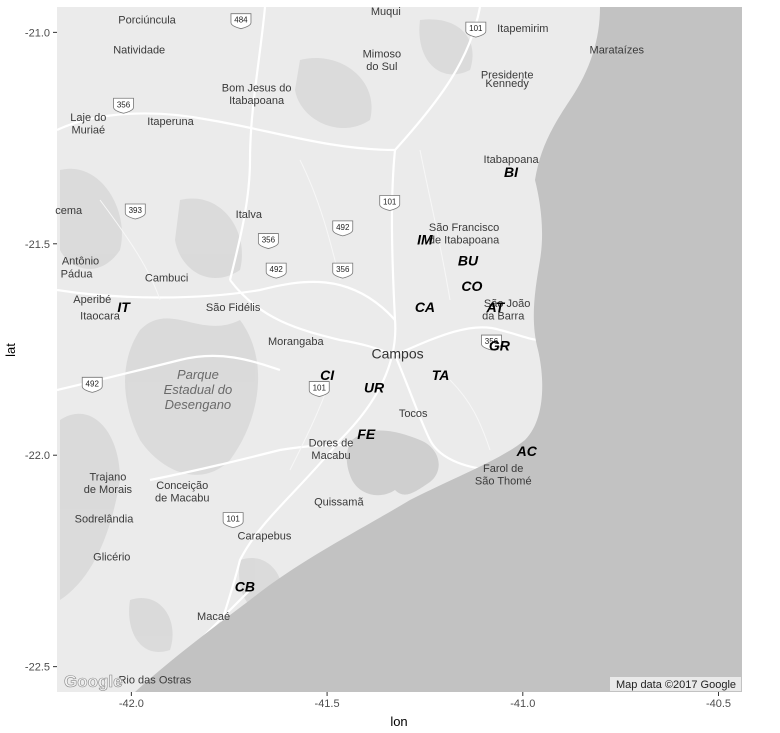 Image resolution: width=780 pixels, height=733 pixels. What do you see at coordinates (89, 131) in the screenshot?
I see `place-label: Muriaé` at bounding box center [89, 131].